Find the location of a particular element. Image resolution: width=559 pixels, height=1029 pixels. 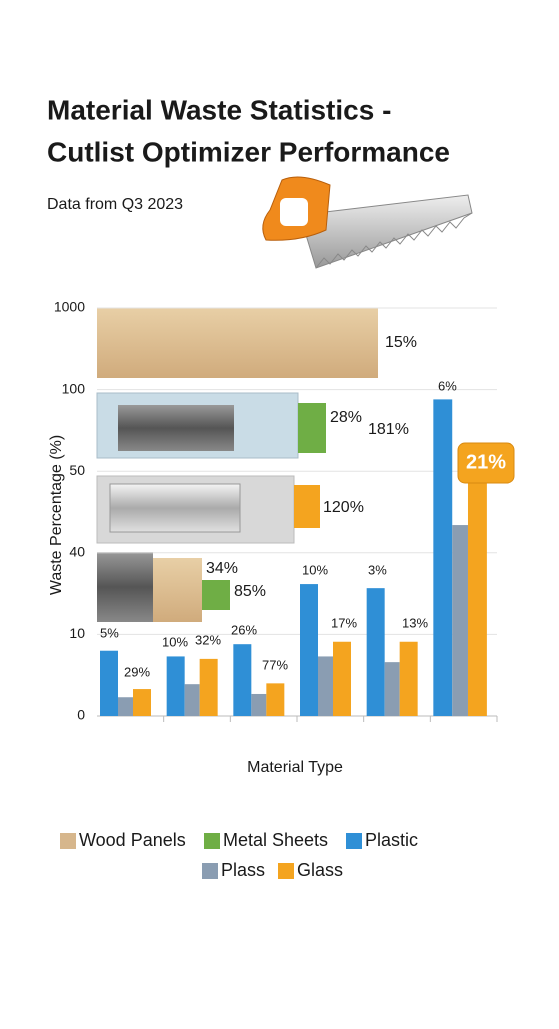

annotation: 120% is located at coordinates (343, 507).